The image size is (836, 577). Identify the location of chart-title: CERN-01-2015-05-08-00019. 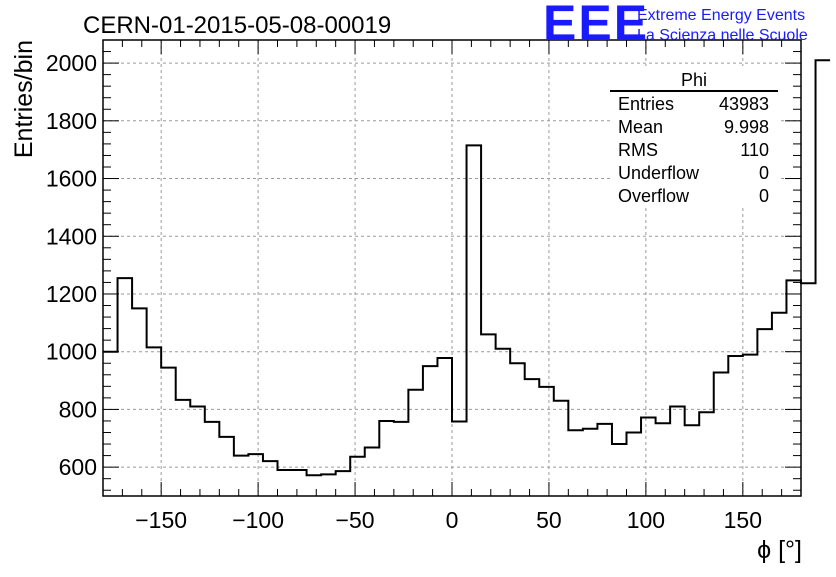
(237, 25).